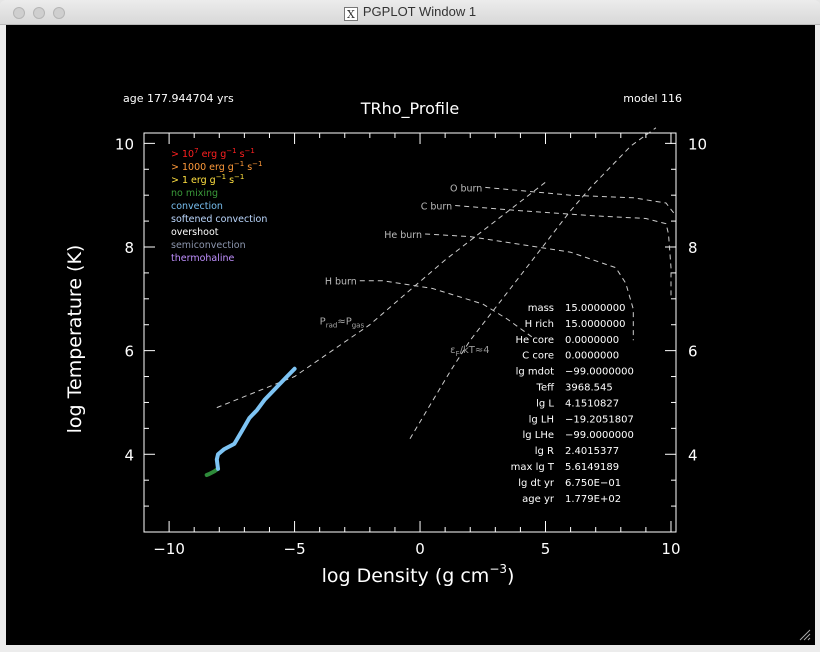  What do you see at coordinates (212, 471) in the screenshot?
I see `profile-no-mixing` at bounding box center [212, 471].